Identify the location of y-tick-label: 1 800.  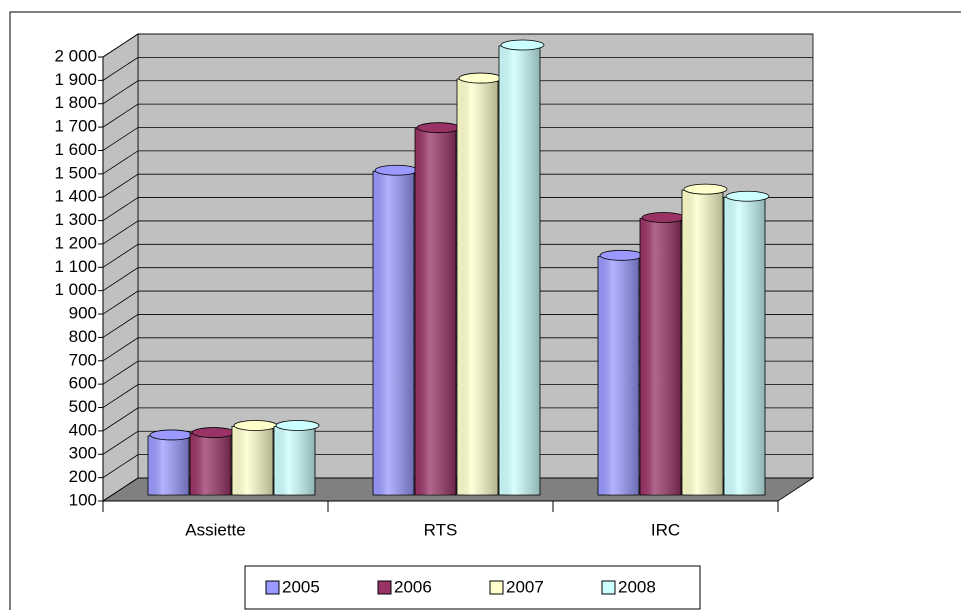
(75, 102).